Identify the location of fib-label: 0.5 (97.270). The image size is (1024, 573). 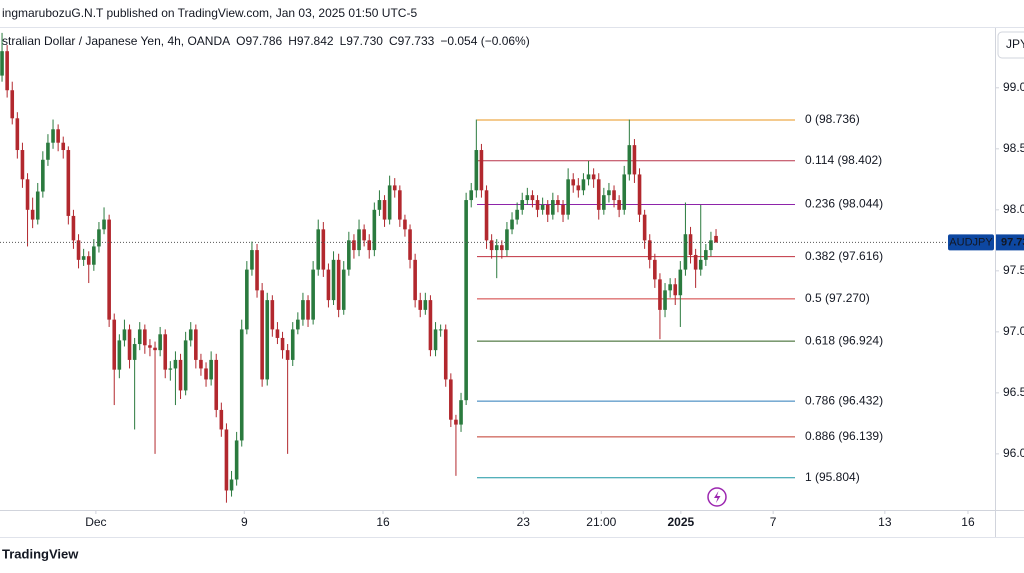
(837, 298).